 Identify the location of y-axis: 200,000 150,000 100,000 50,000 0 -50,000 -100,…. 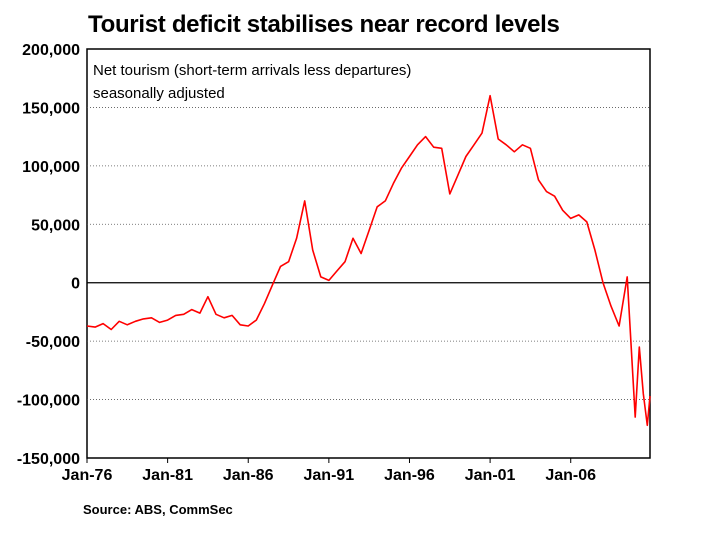
(48, 255).